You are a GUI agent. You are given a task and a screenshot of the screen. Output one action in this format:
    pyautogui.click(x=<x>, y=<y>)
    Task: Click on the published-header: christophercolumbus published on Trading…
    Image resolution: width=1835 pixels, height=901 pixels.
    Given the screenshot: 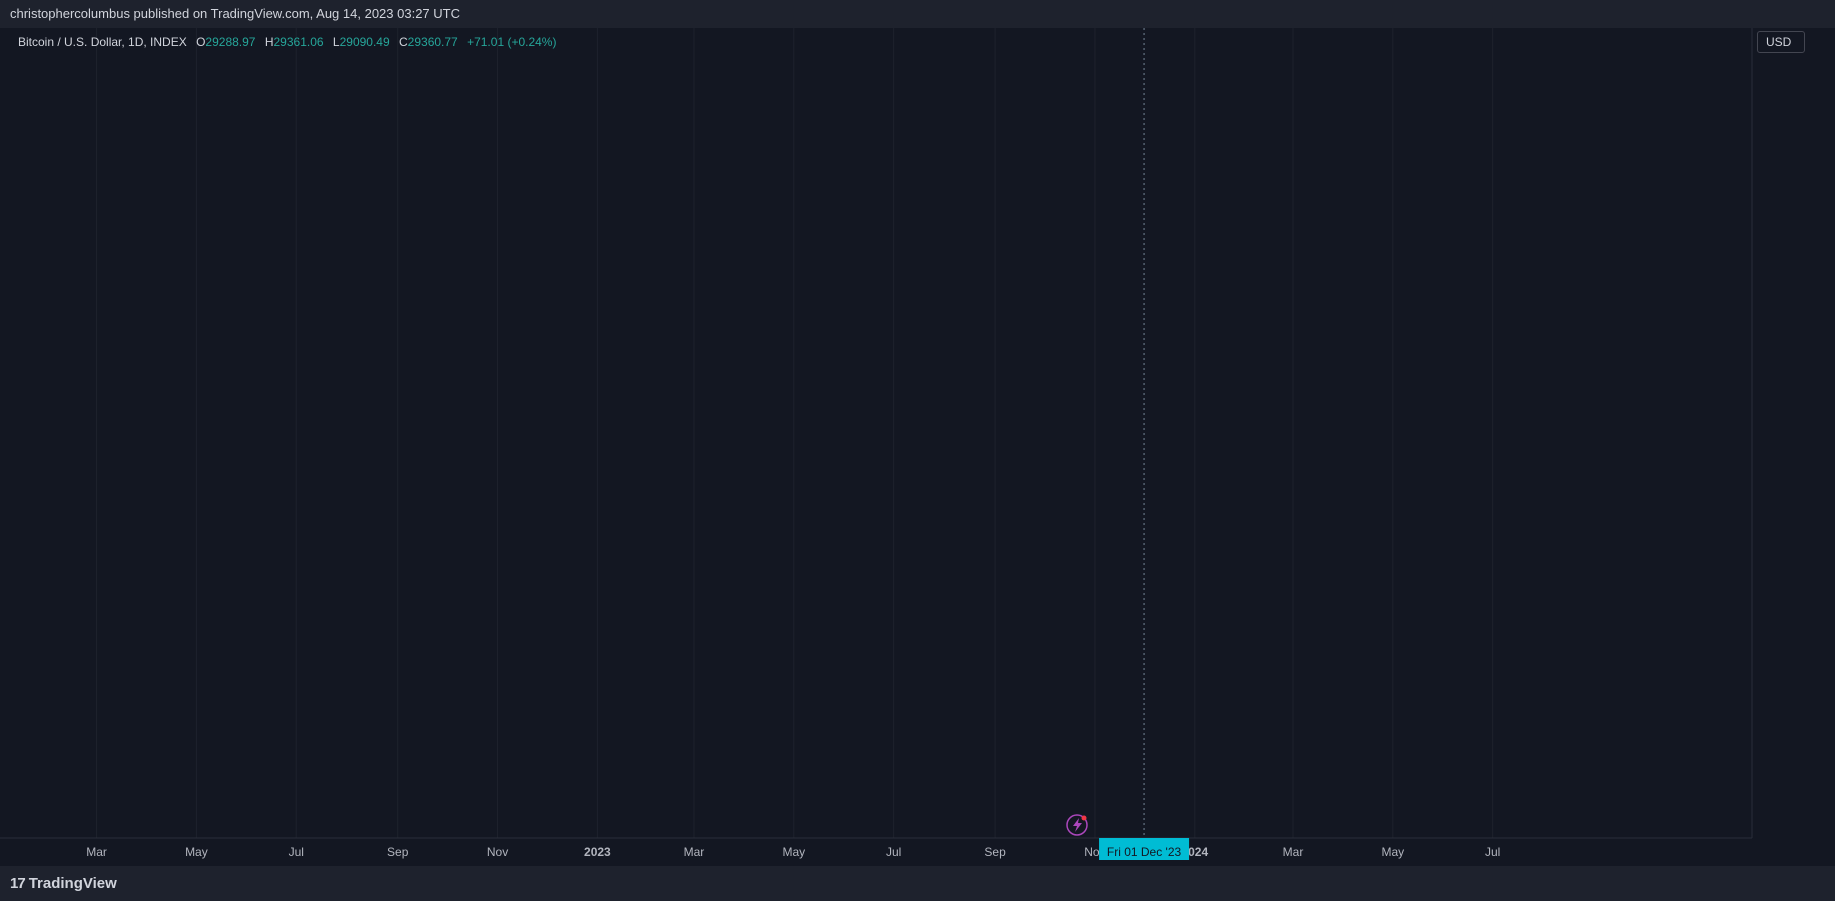 What is the action you would take?
    pyautogui.click(x=917, y=14)
    